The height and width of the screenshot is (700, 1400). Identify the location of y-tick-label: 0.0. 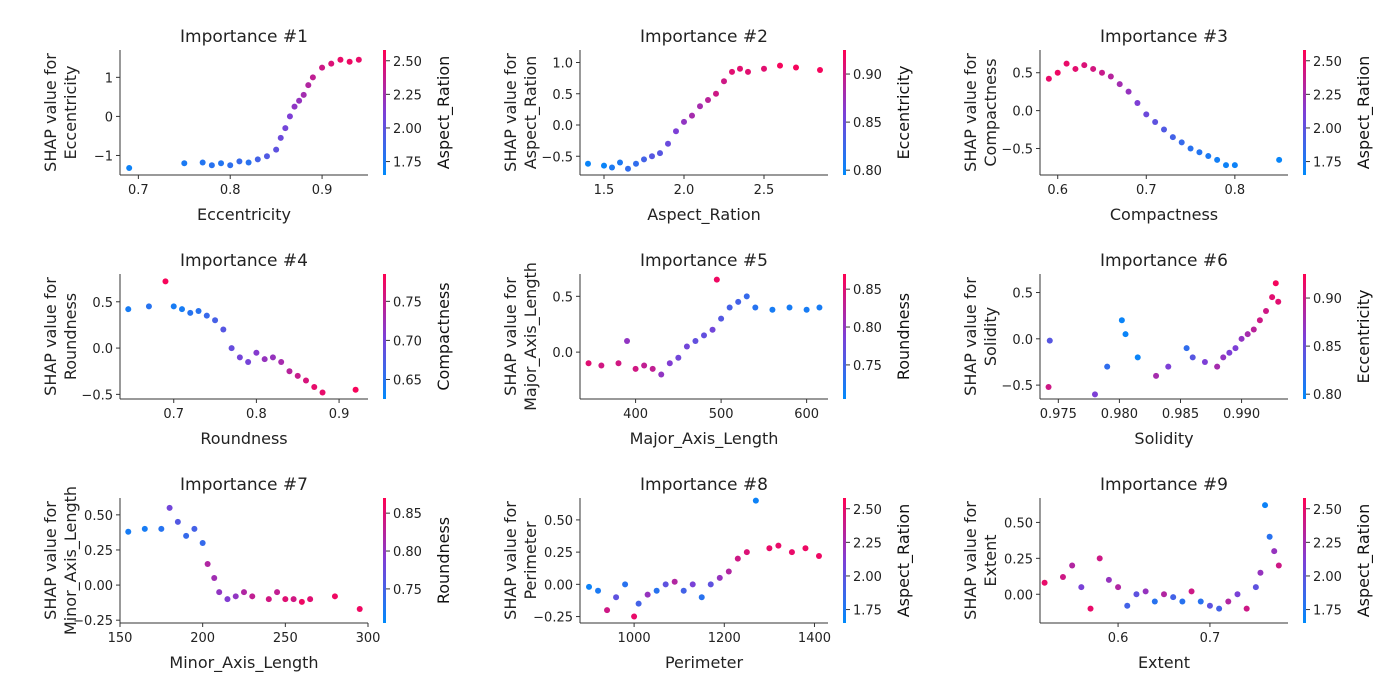
(562, 126).